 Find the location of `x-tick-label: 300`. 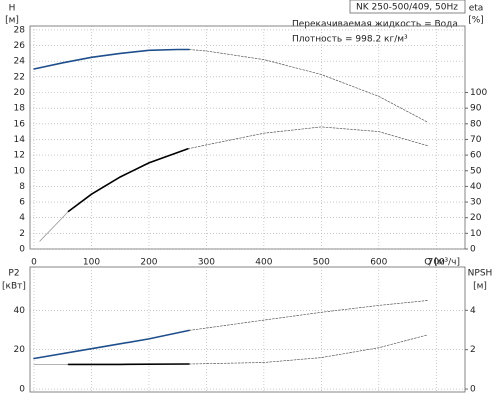

x-tick-label: 300 is located at coordinates (206, 263).